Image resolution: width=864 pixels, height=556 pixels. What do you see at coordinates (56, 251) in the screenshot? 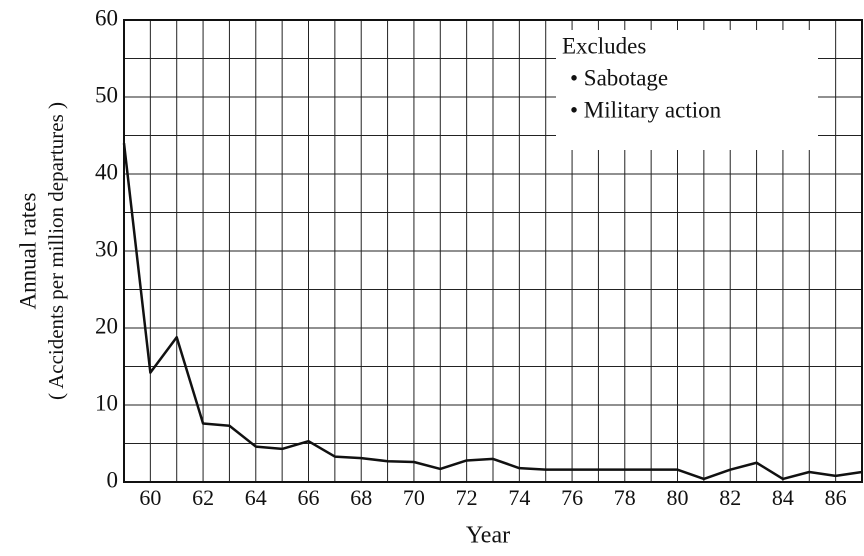
I see `y-axis-label: ( Accidents per million departures )` at bounding box center [56, 251].